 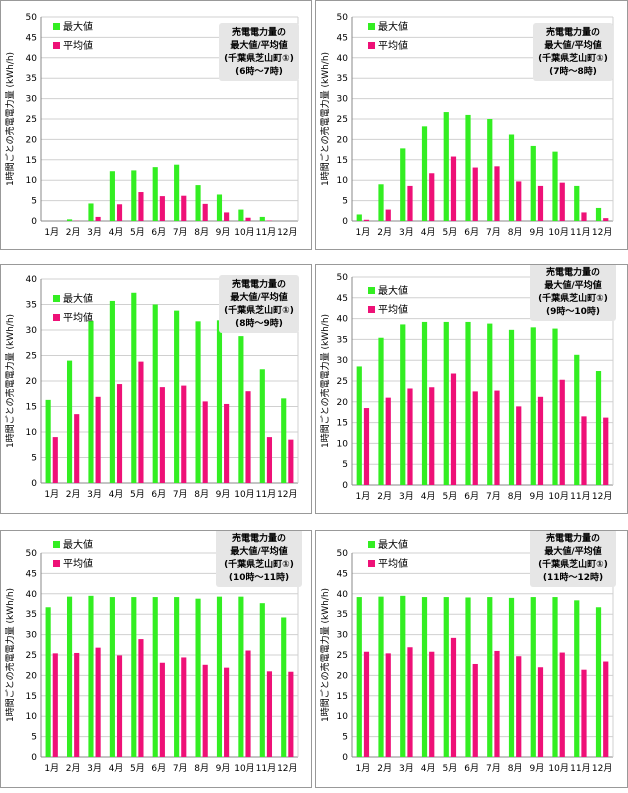 What do you see at coordinates (493, 232) in the screenshot?
I see `x-tick-label: 7月` at bounding box center [493, 232].